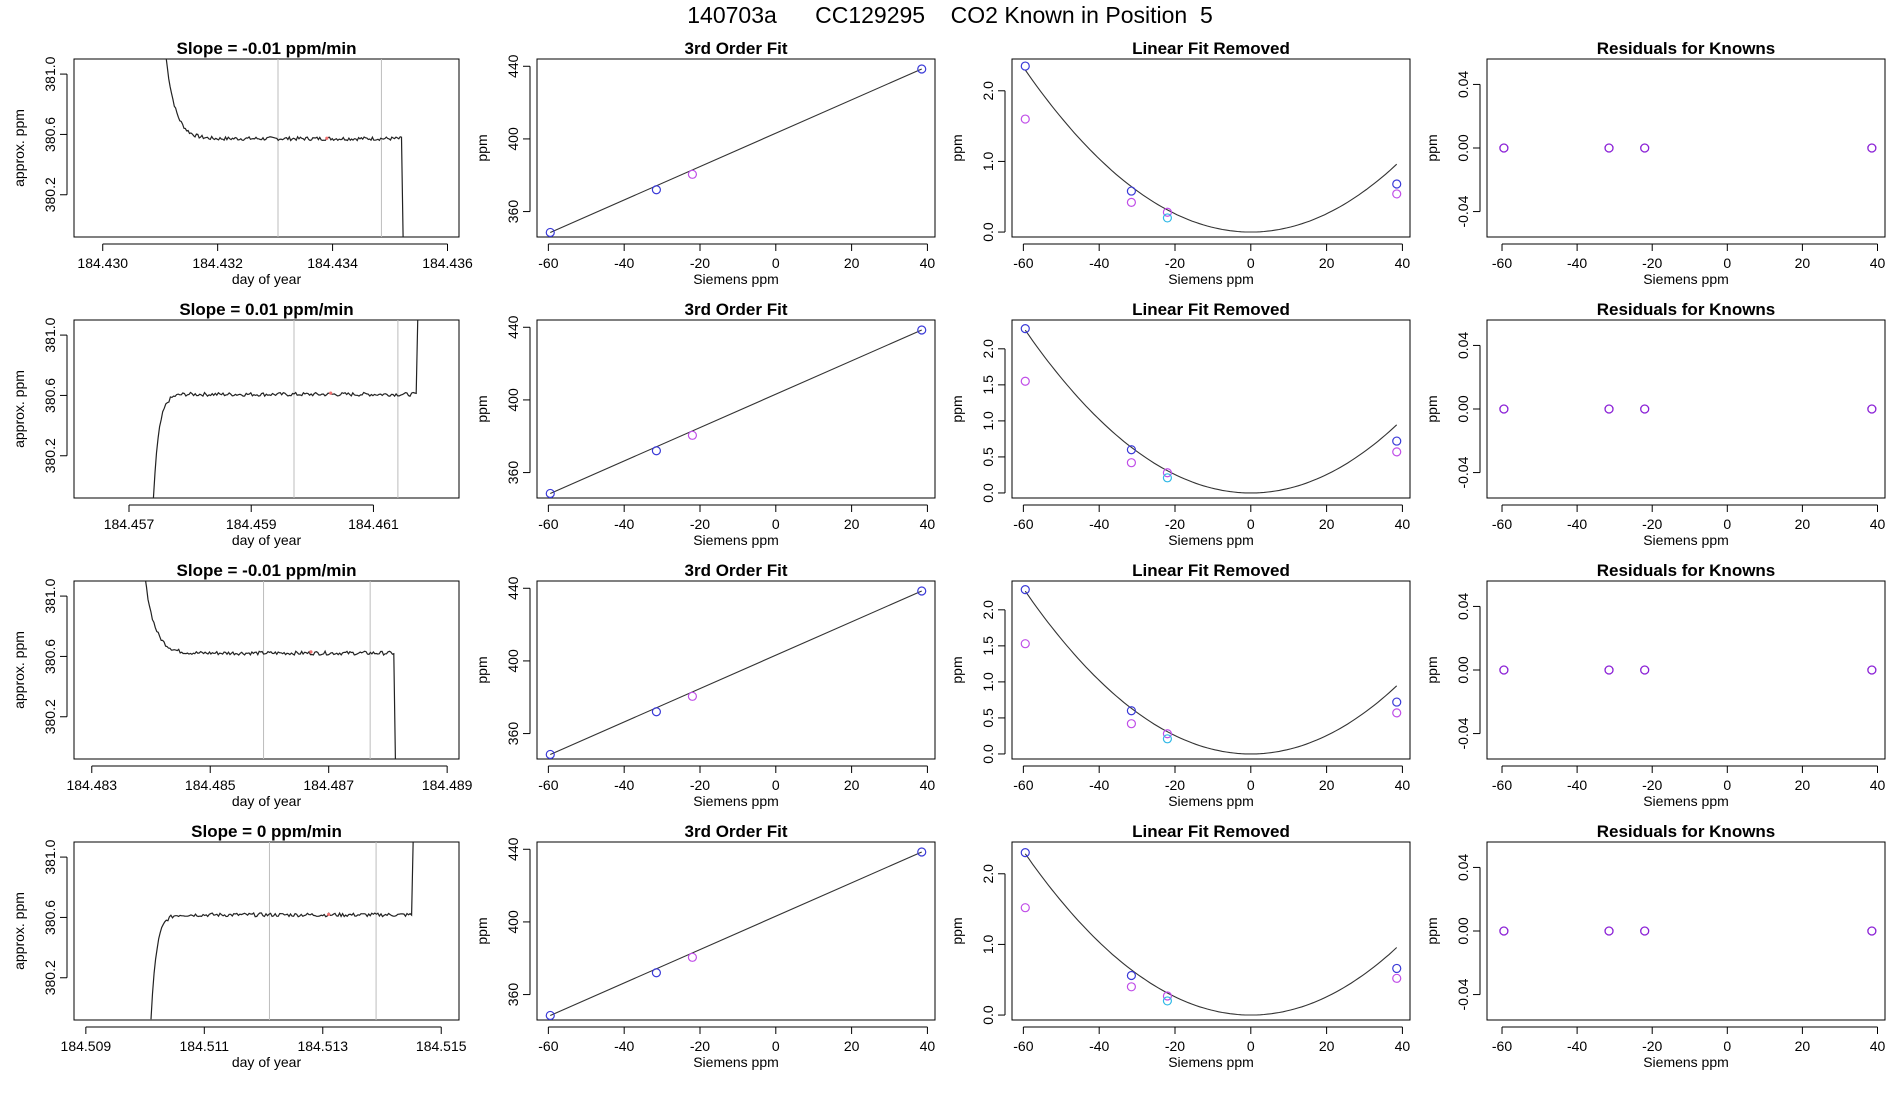 Image resolution: width=1900 pixels, height=1100 pixels. I want to click on fit-line, so click(736, 933).